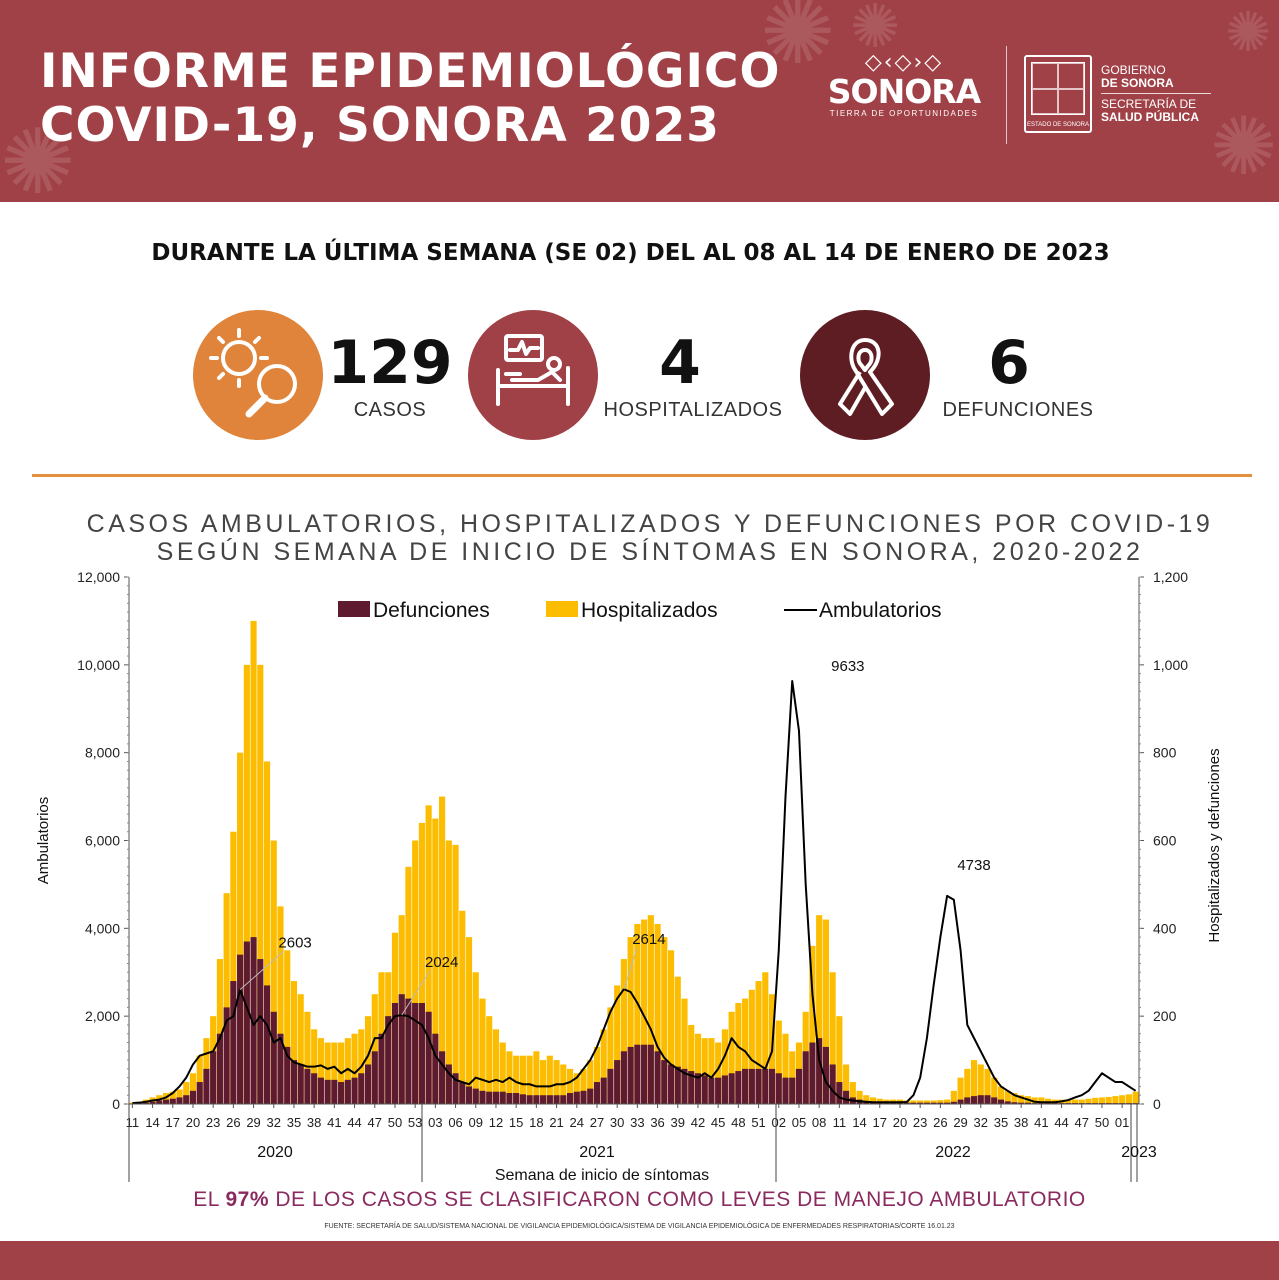 This screenshot has width=1279, height=1280. What do you see at coordinates (758, 1122) in the screenshot?
I see `x-tick-label: 51` at bounding box center [758, 1122].